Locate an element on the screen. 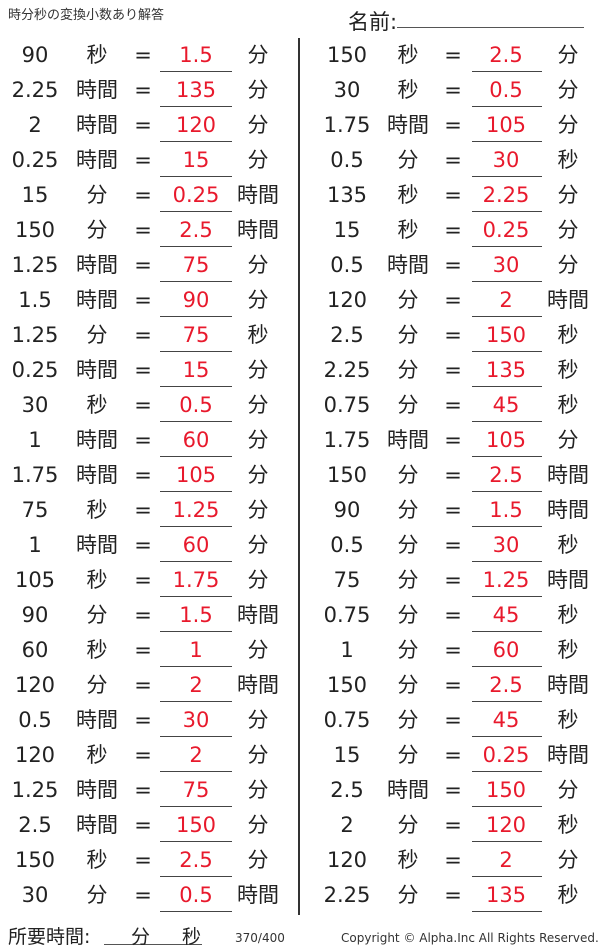 The height and width of the screenshot is (952, 600). answer-value: 0.5 is located at coordinates (196, 895).